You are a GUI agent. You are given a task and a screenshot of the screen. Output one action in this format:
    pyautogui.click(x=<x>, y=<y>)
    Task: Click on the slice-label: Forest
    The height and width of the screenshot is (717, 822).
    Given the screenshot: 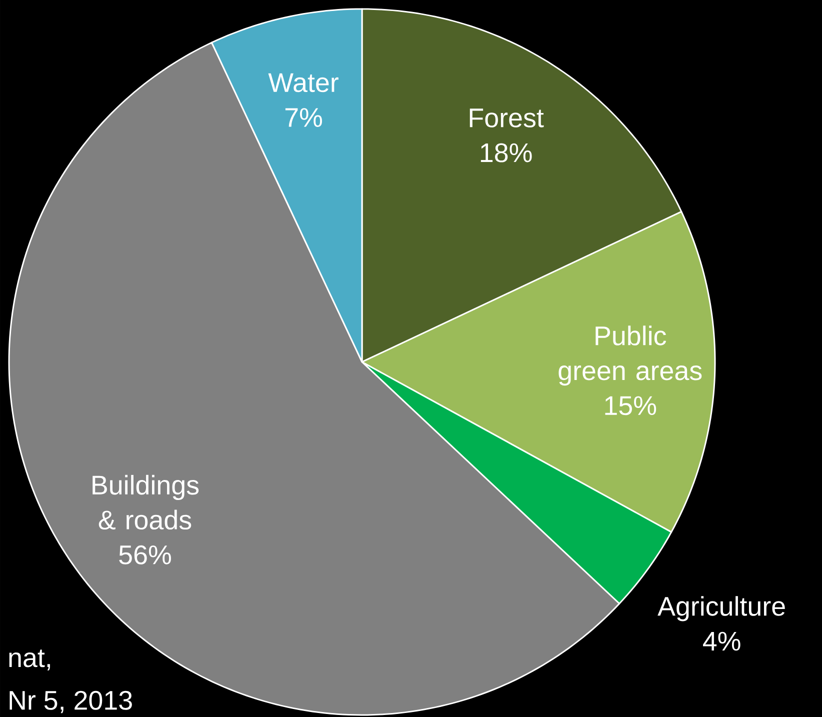 What is the action you would take?
    pyautogui.click(x=507, y=118)
    